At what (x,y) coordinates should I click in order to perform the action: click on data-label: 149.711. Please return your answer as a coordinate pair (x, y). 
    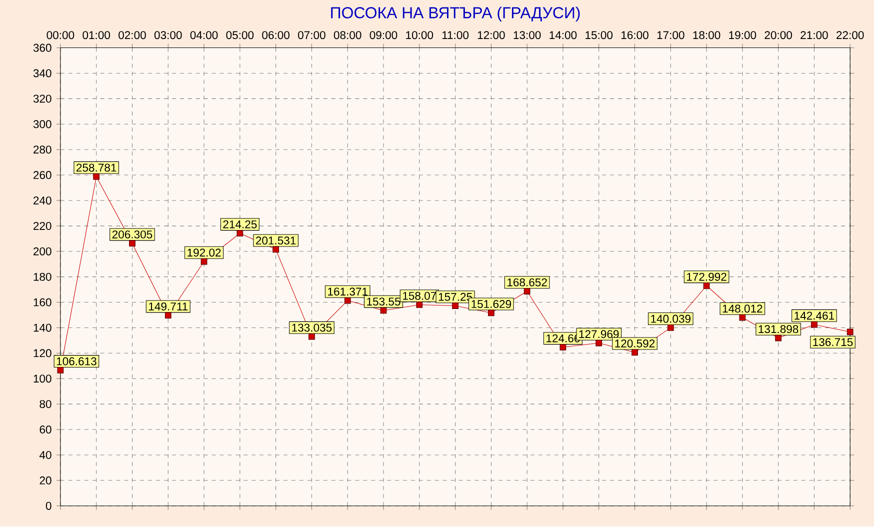
    Looking at the image, I should click on (168, 306).